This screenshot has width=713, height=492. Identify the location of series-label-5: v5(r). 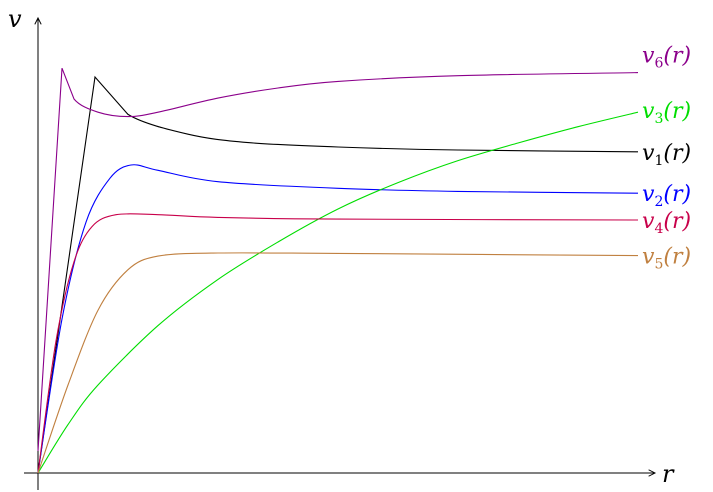
(666, 259).